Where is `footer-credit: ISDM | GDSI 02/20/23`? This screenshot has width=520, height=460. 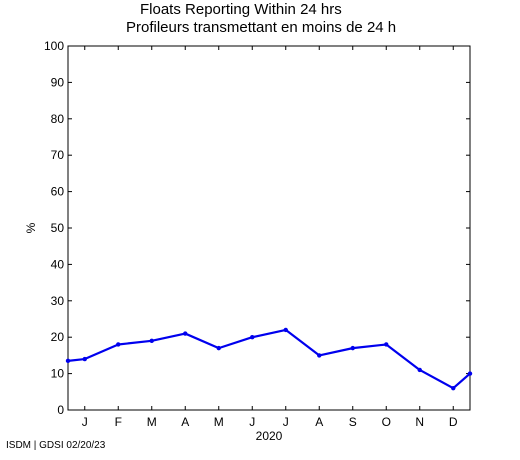 footer-credit: ISDM | GDSI 02/20/23 is located at coordinates (56, 445).